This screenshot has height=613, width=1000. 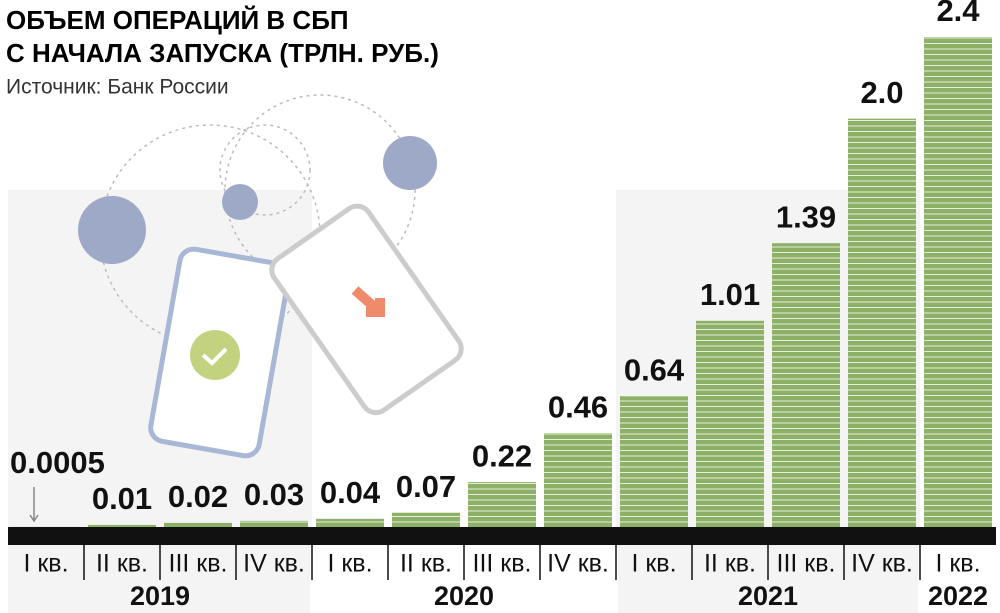 What do you see at coordinates (881, 92) in the screenshot?
I see `value-label: 2.0` at bounding box center [881, 92].